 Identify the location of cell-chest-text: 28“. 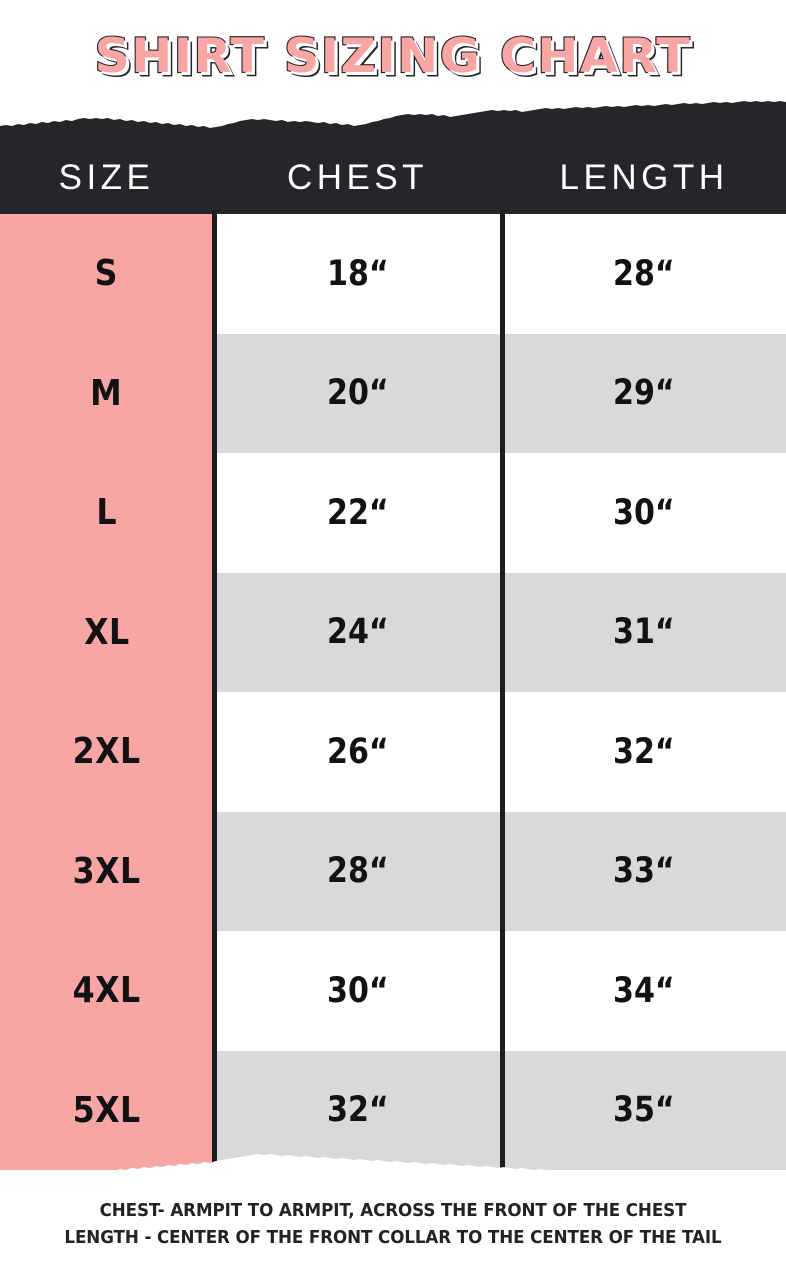
(357, 871).